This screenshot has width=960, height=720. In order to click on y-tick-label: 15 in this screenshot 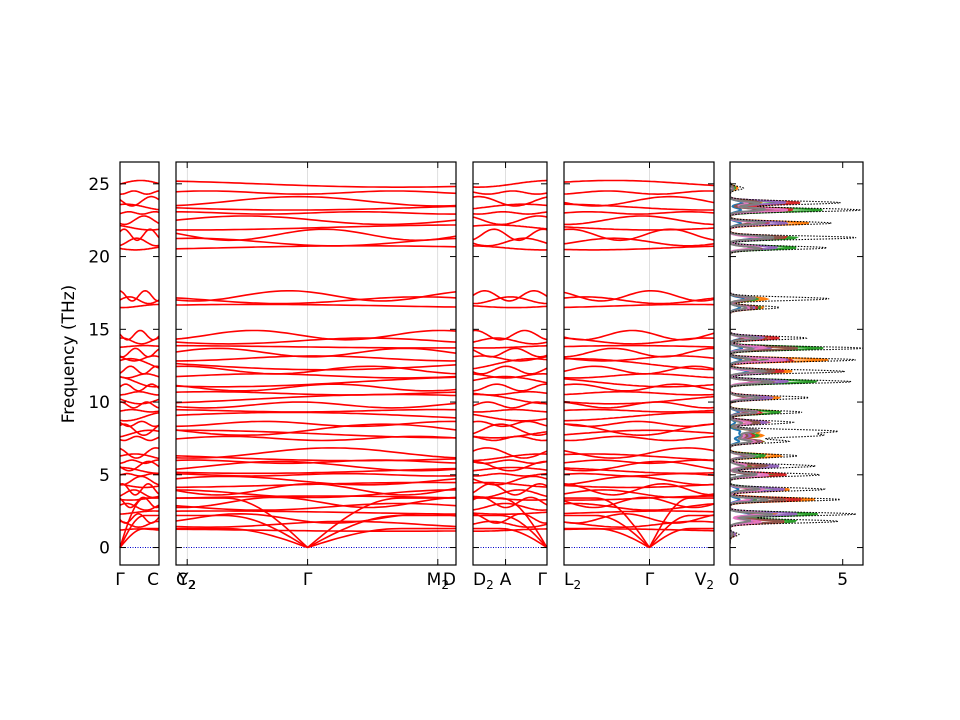, I will do `click(99, 330)`.